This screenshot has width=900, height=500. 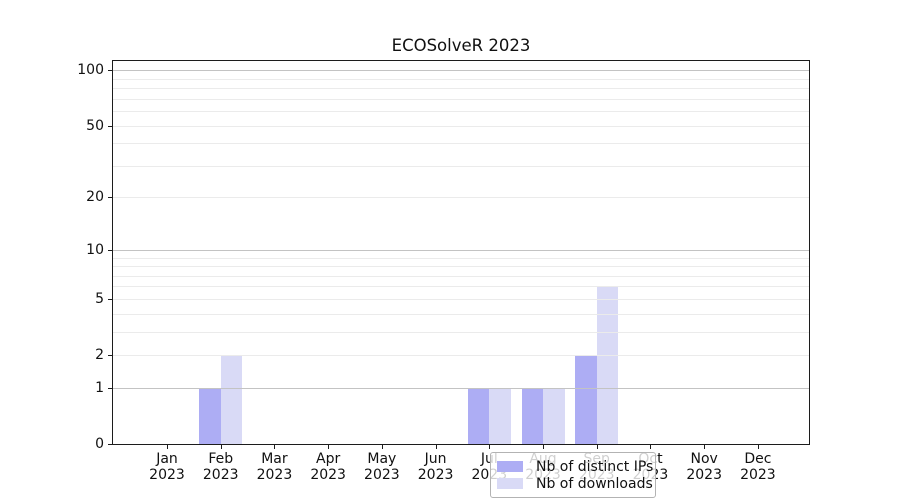 I want to click on legend: Nb of distinct IPs Nb of downloads, so click(x=573, y=475).